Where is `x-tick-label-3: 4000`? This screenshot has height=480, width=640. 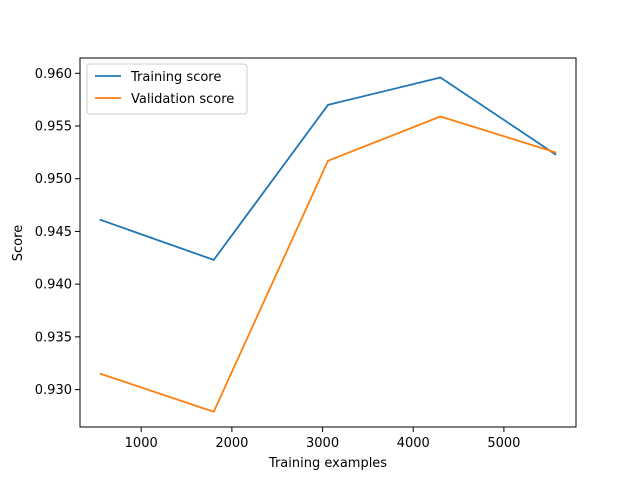
x-tick-label-3: 4000 is located at coordinates (413, 443).